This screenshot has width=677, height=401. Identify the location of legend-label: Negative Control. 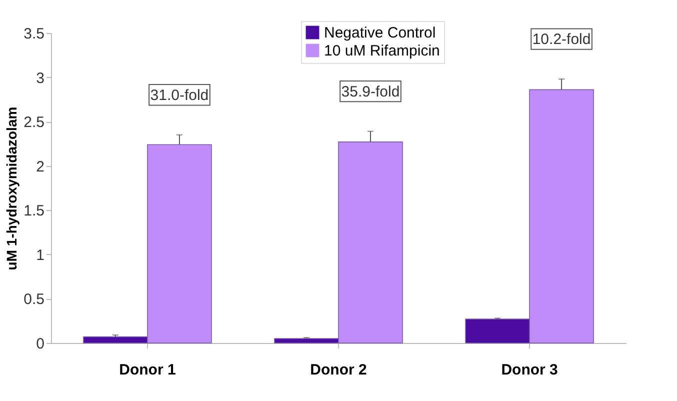
(380, 33).